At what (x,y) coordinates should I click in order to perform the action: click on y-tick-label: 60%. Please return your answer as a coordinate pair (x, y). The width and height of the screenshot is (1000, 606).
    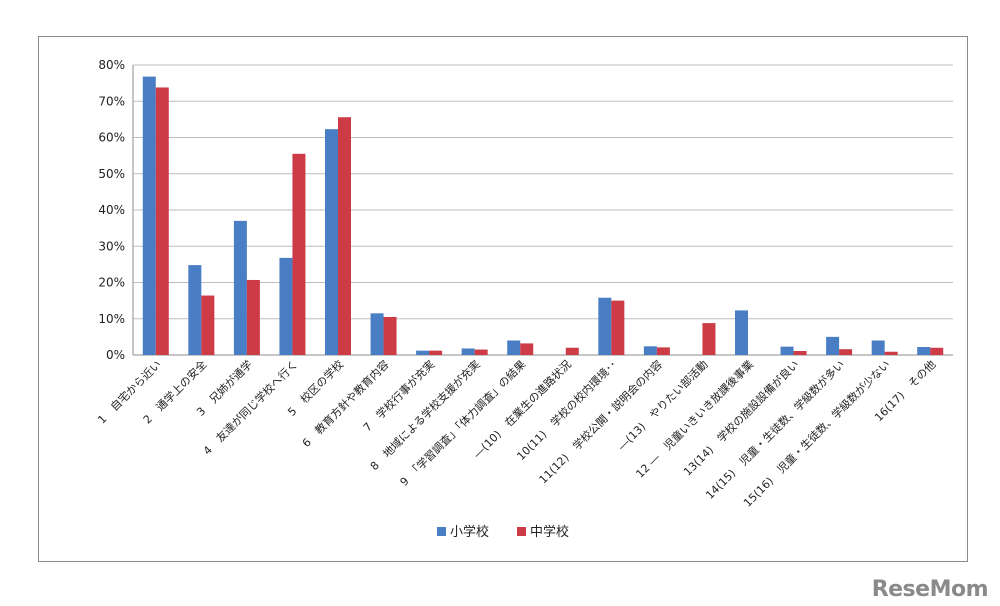
    Looking at the image, I should click on (111, 138).